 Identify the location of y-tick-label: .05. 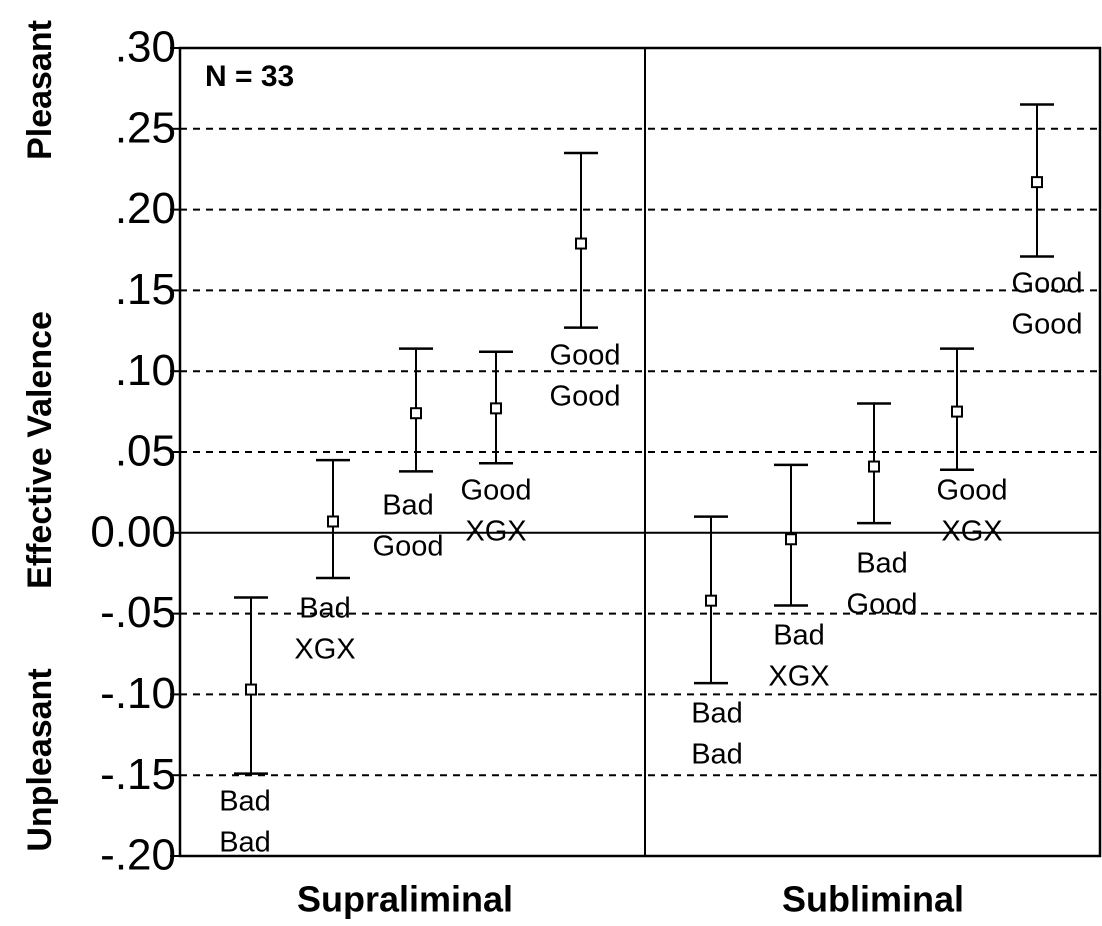
(145, 451).